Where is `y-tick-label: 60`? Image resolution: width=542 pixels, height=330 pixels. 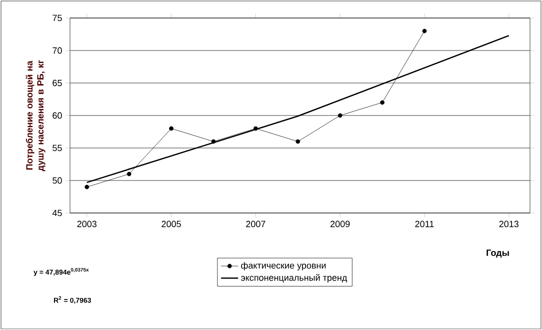
y-tick-label: 60 is located at coordinates (57, 115).